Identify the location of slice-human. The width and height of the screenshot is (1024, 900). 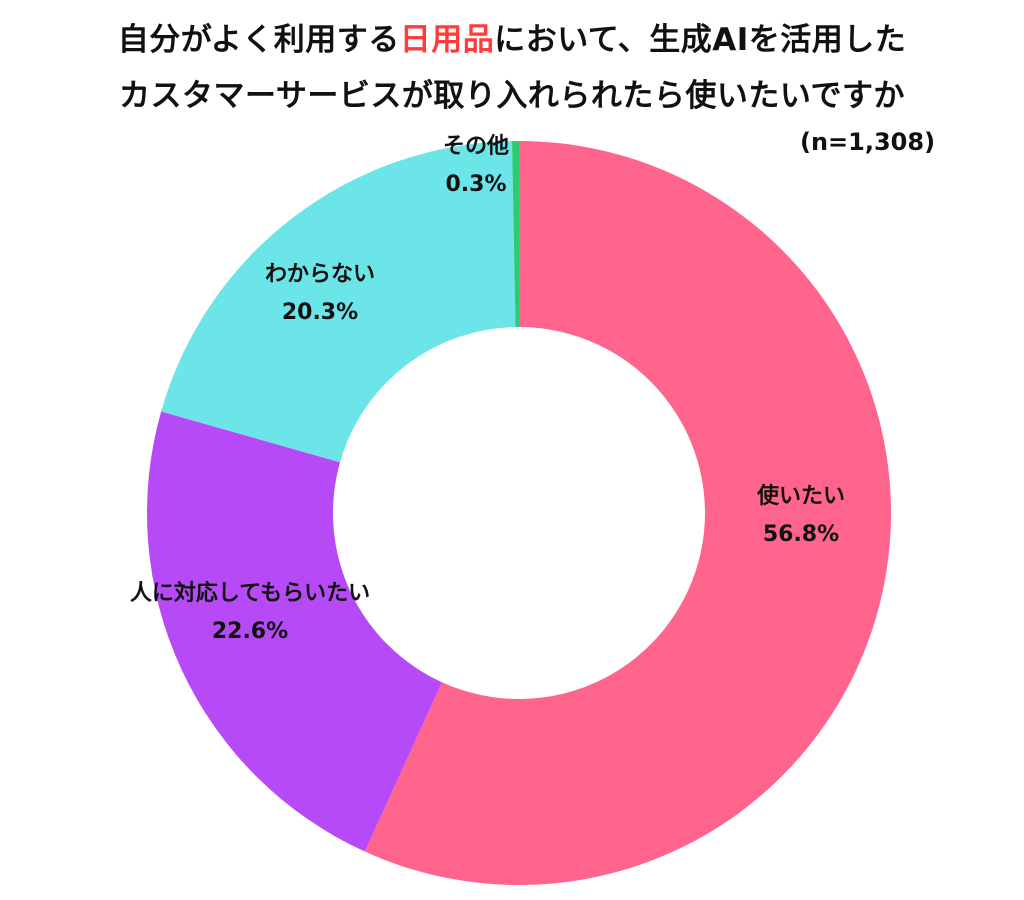
(294, 631).